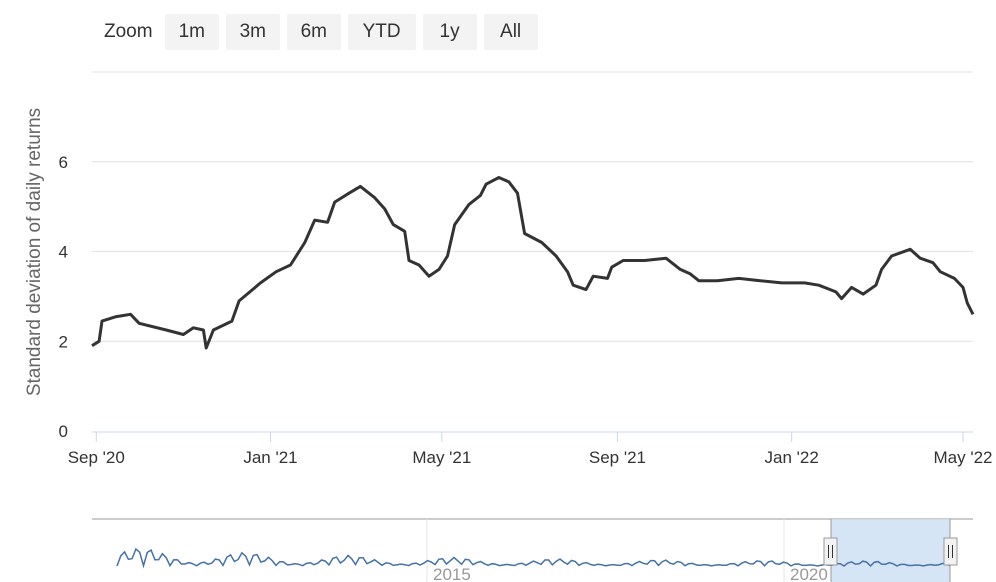  What do you see at coordinates (441, 457) in the screenshot?
I see `x-tick-label: May '21` at bounding box center [441, 457].